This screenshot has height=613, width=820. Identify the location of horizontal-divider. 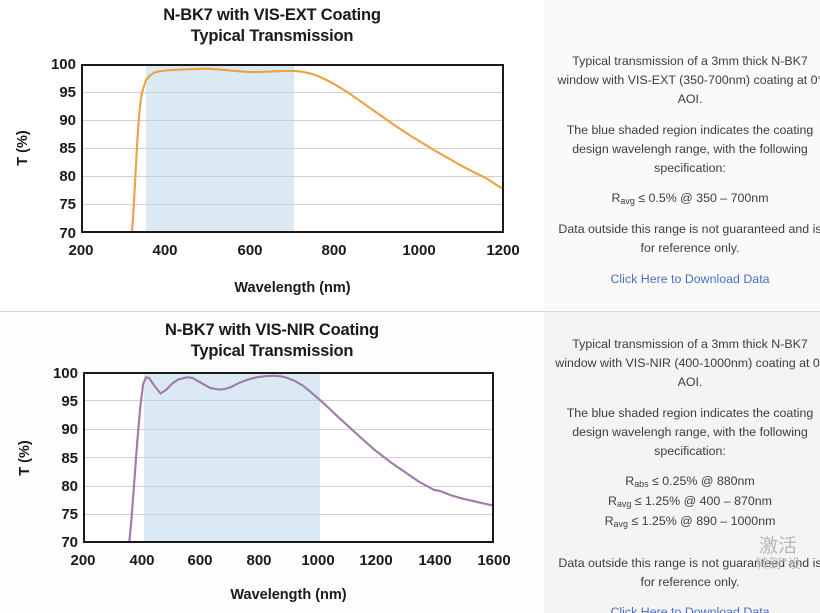
(410, 311).